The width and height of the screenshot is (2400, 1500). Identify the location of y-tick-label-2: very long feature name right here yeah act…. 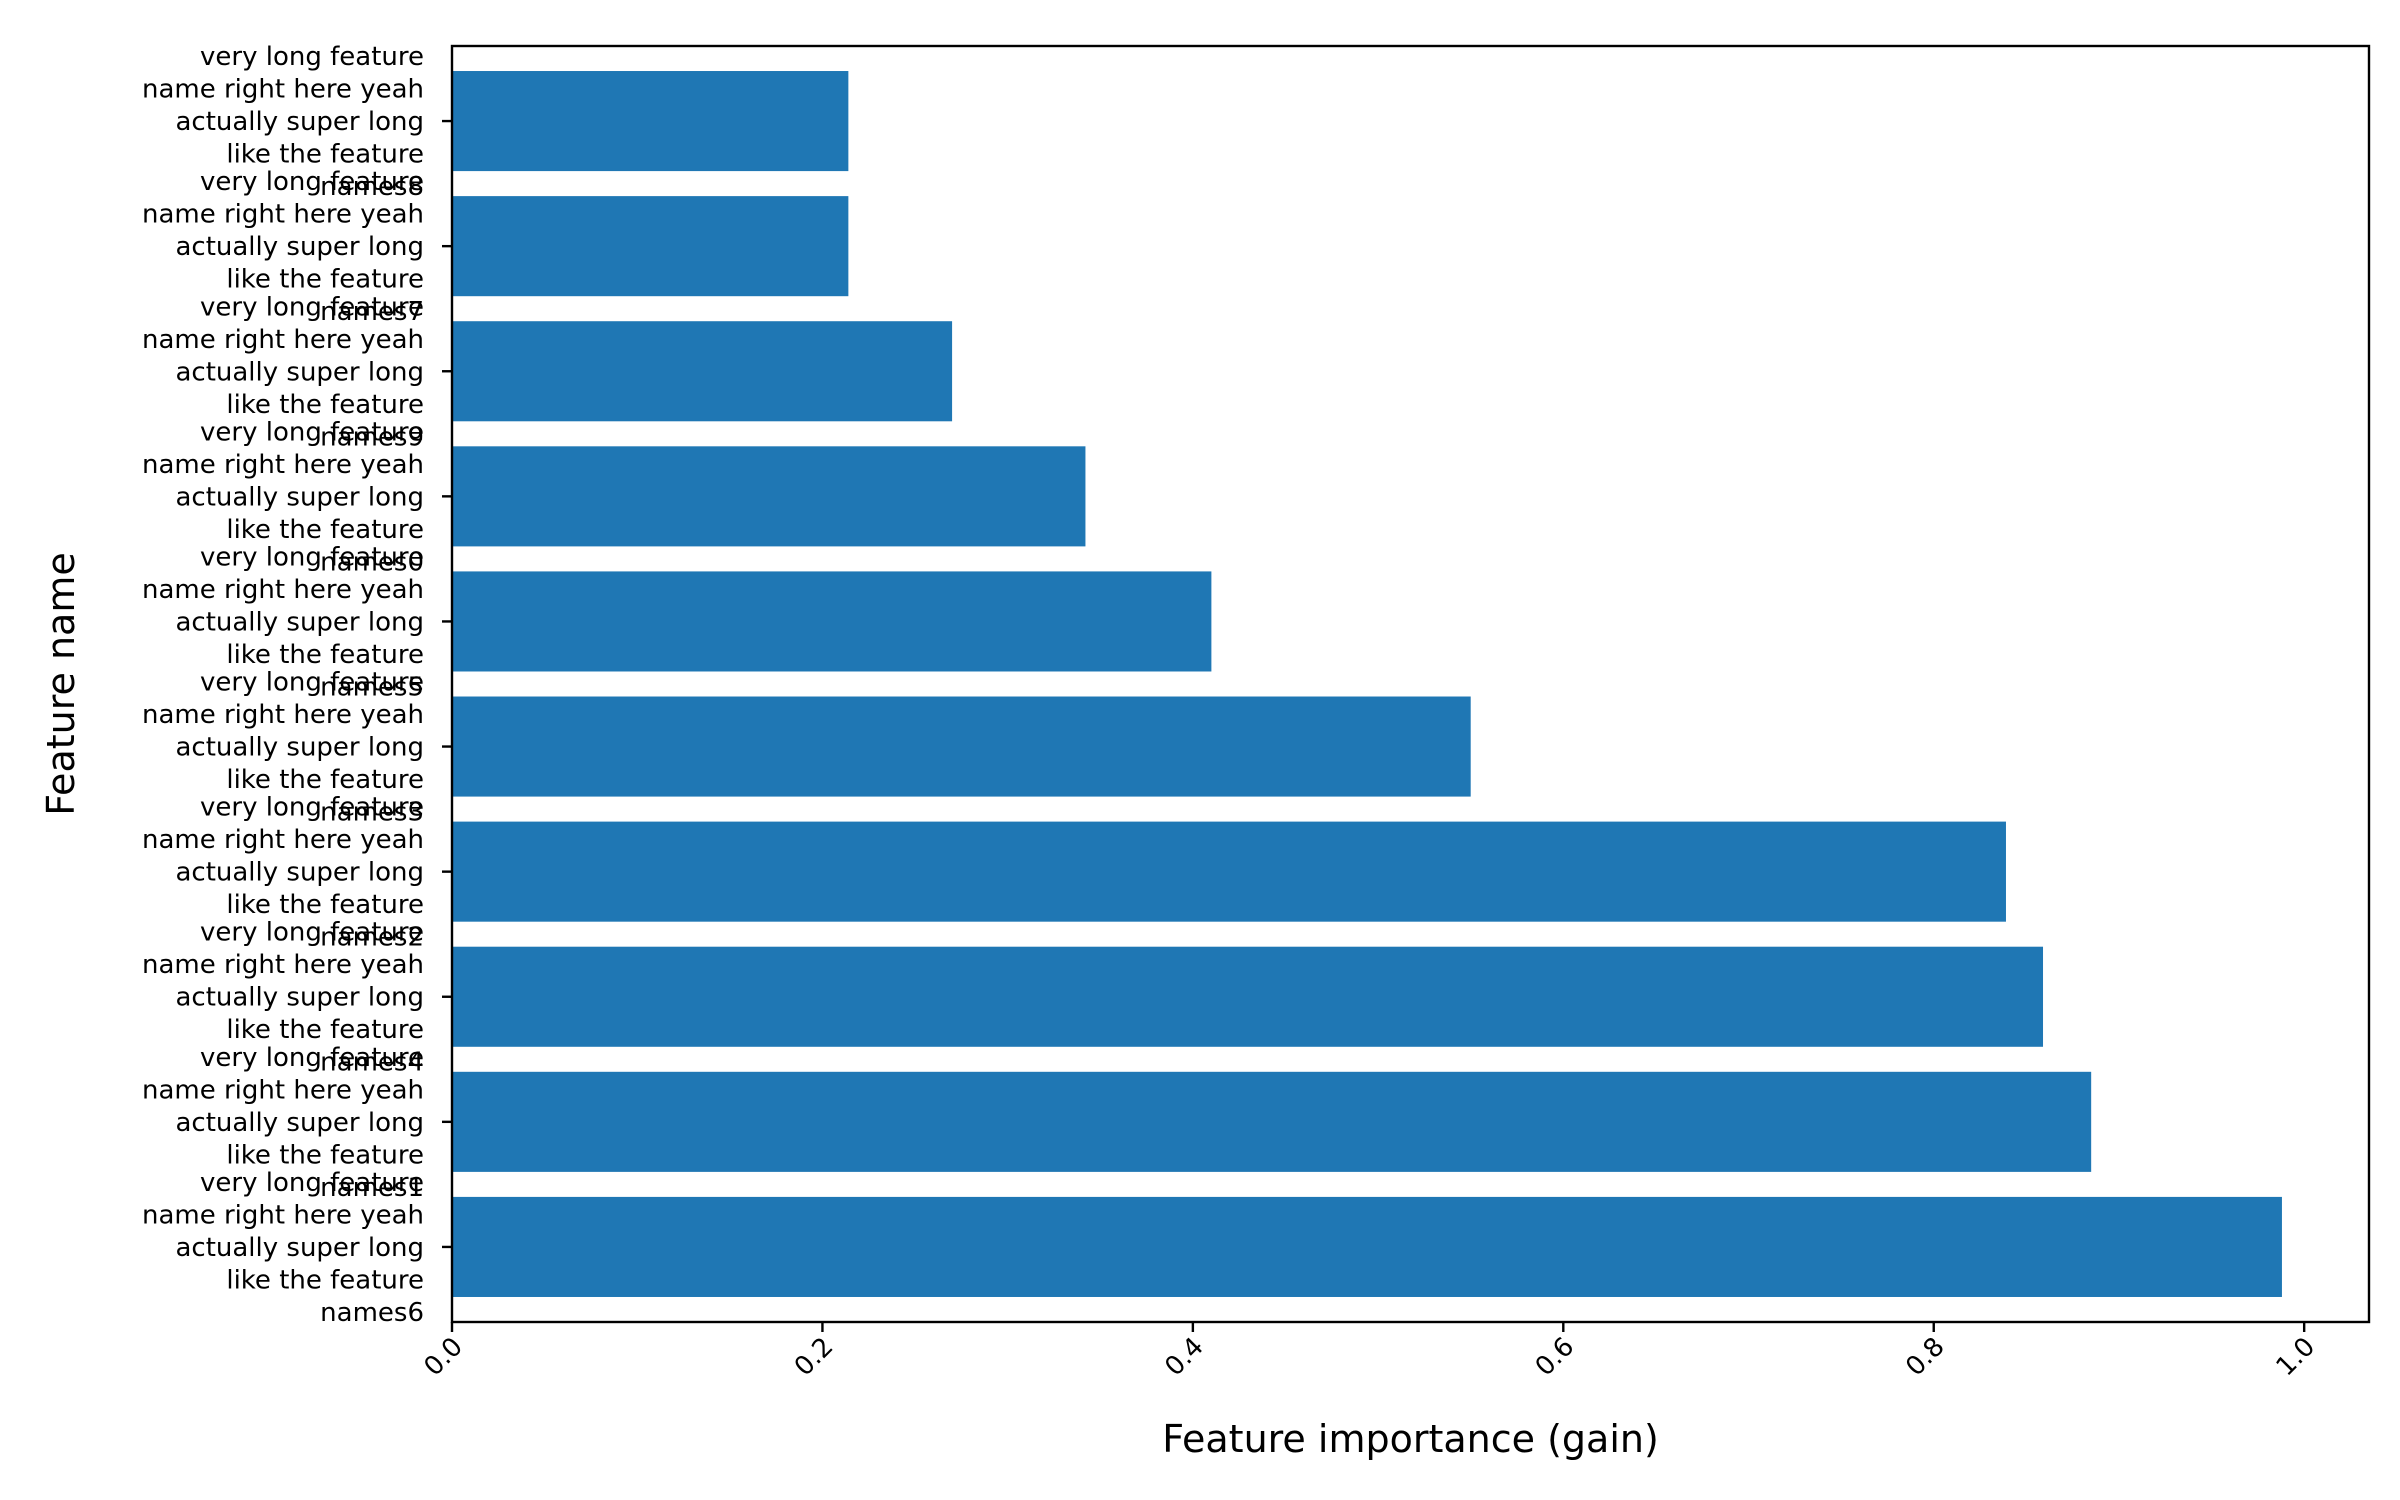
(283, 998).